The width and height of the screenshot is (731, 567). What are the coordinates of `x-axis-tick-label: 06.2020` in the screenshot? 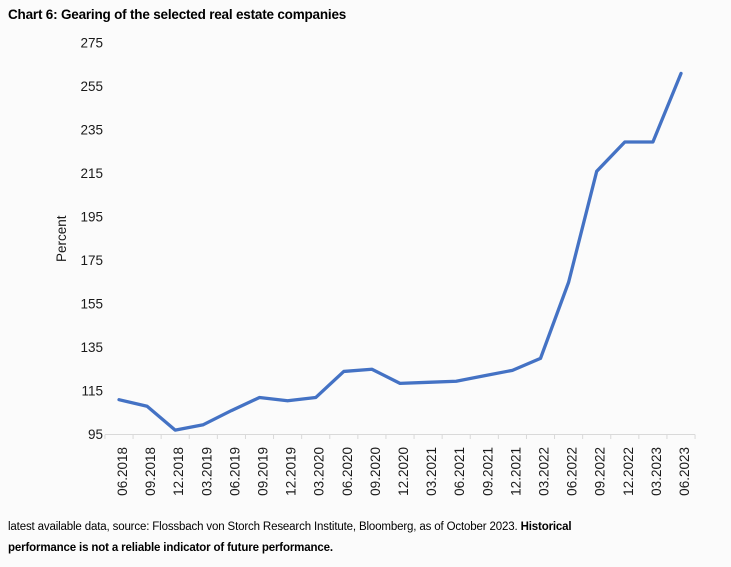 It's located at (347, 471).